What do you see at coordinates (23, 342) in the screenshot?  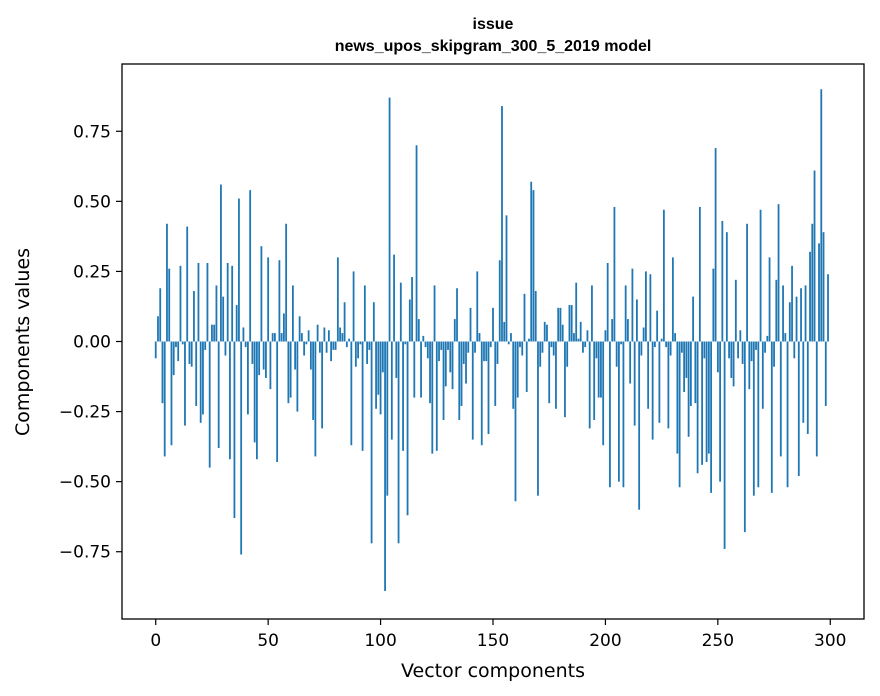 I see `y-axis-label: Components values` at bounding box center [23, 342].